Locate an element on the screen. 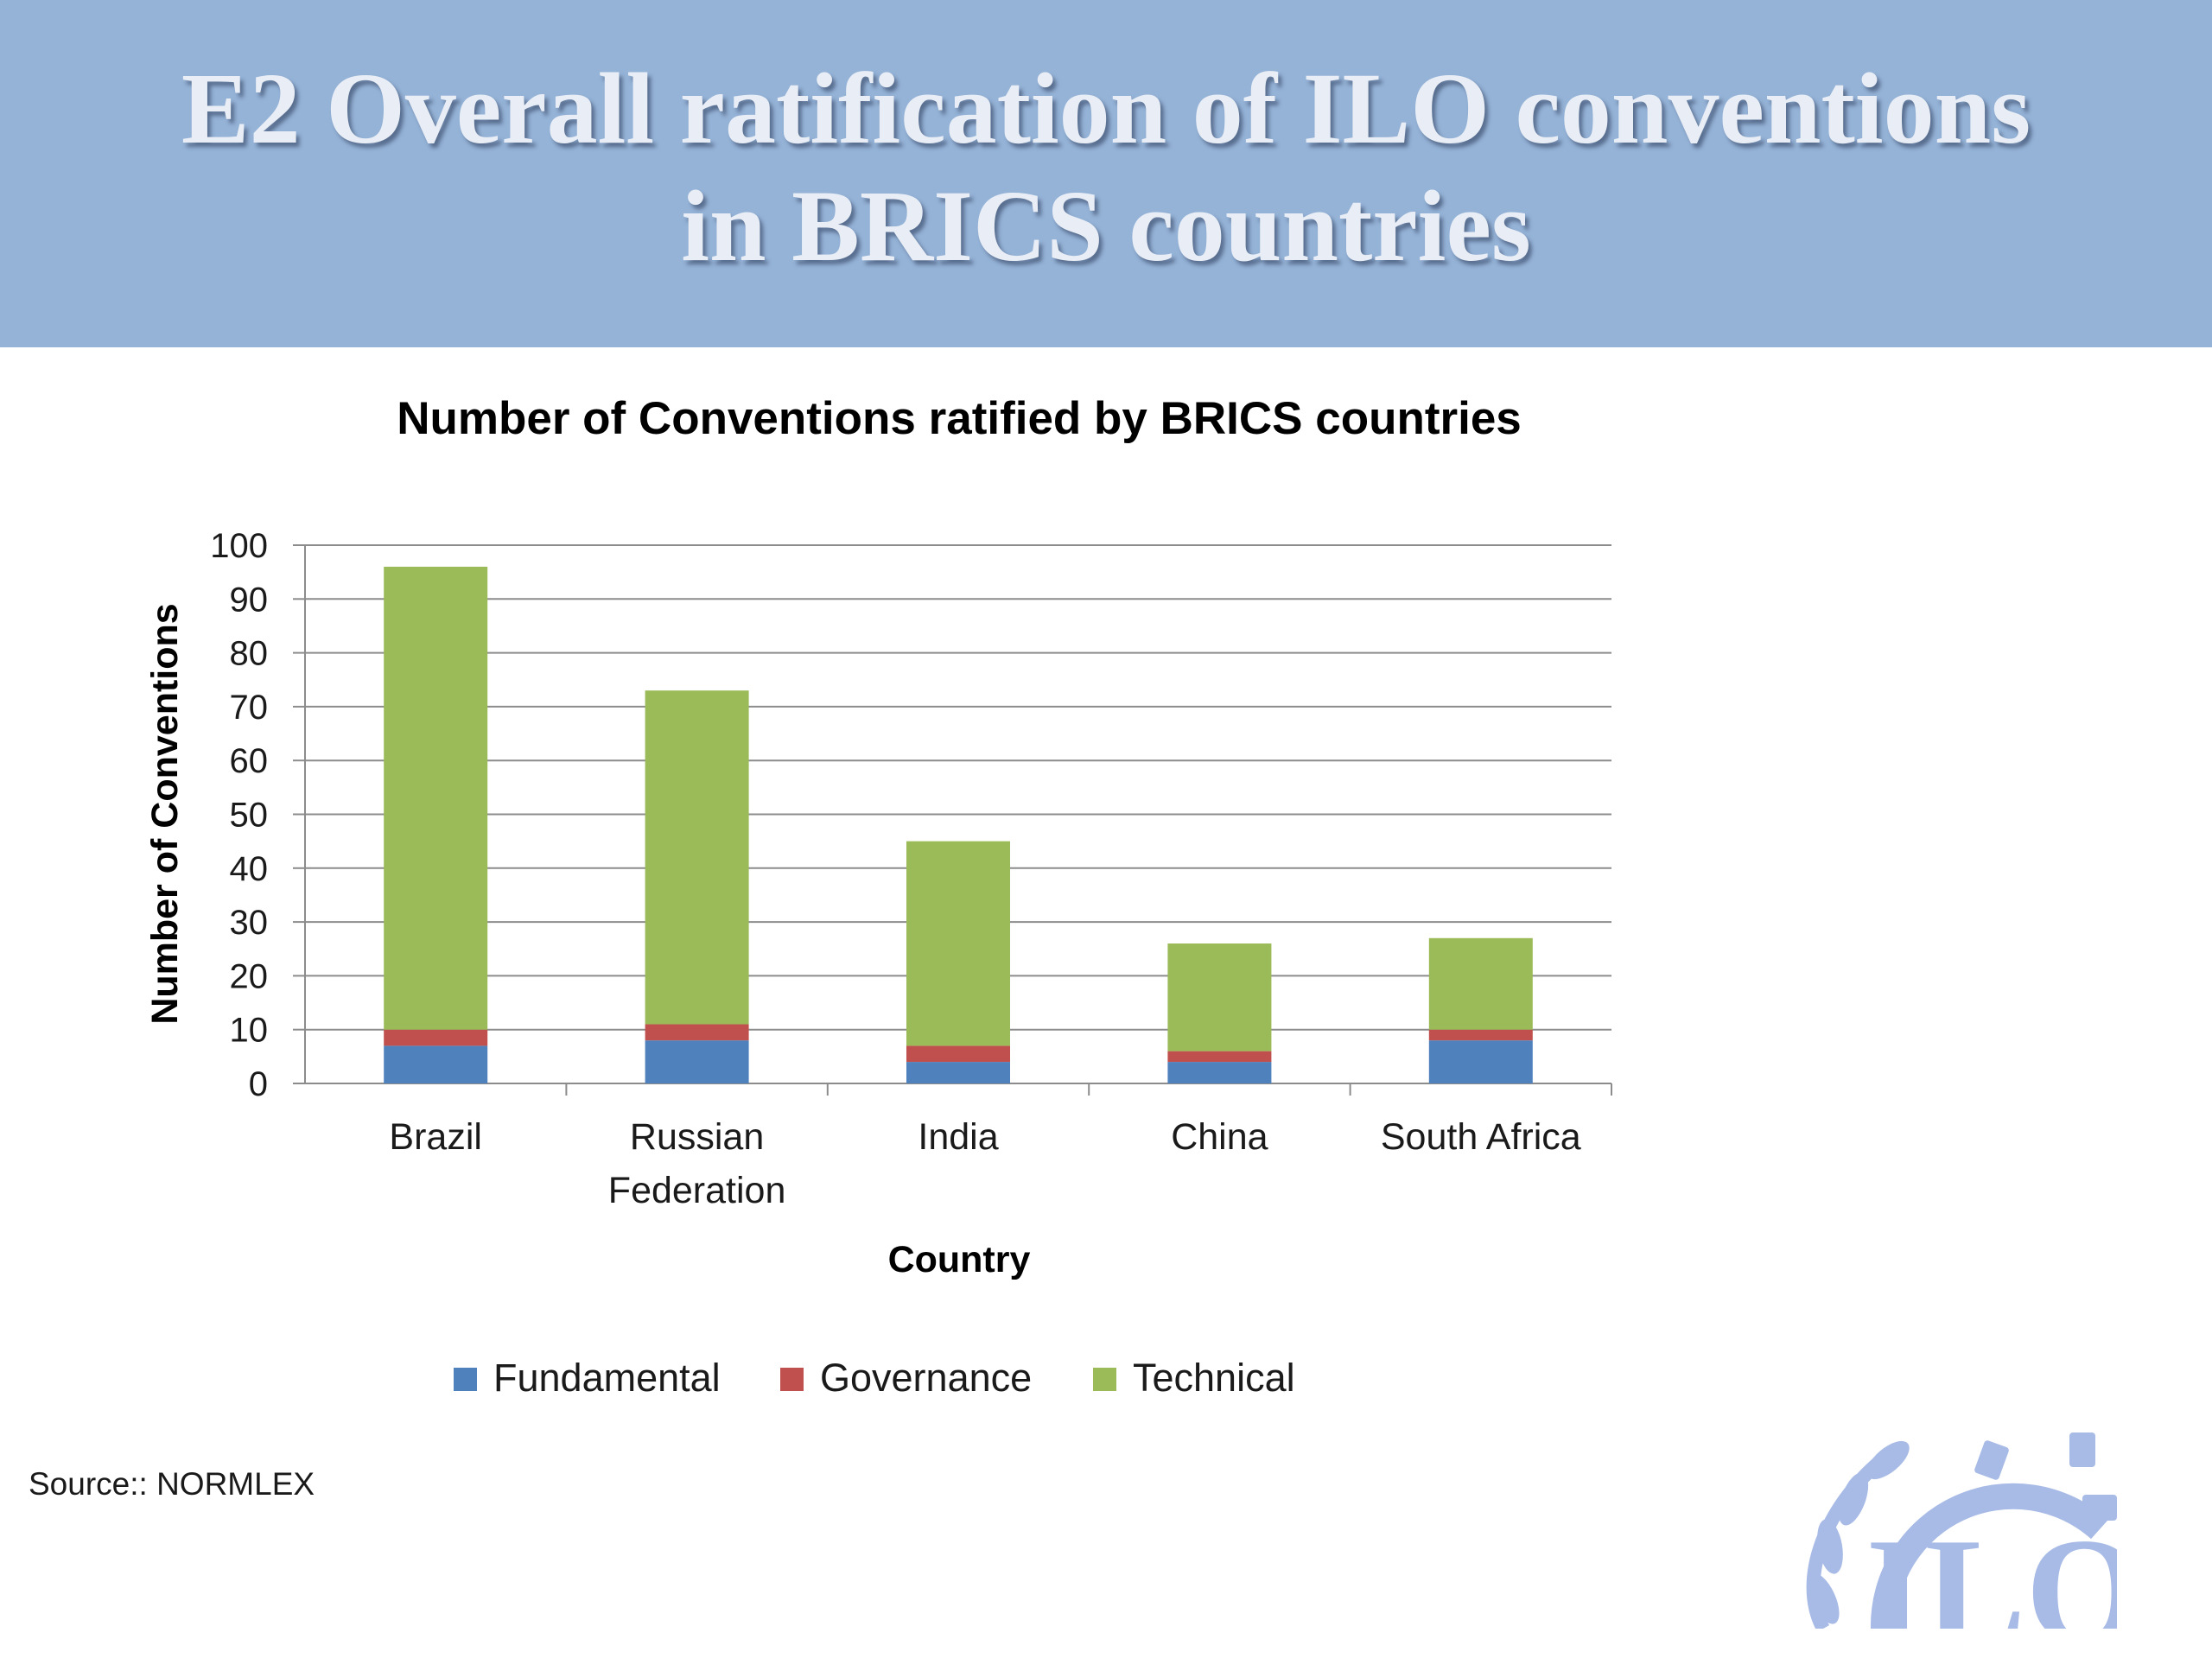  source-note: Source:: NORMLEX is located at coordinates (172, 1484).